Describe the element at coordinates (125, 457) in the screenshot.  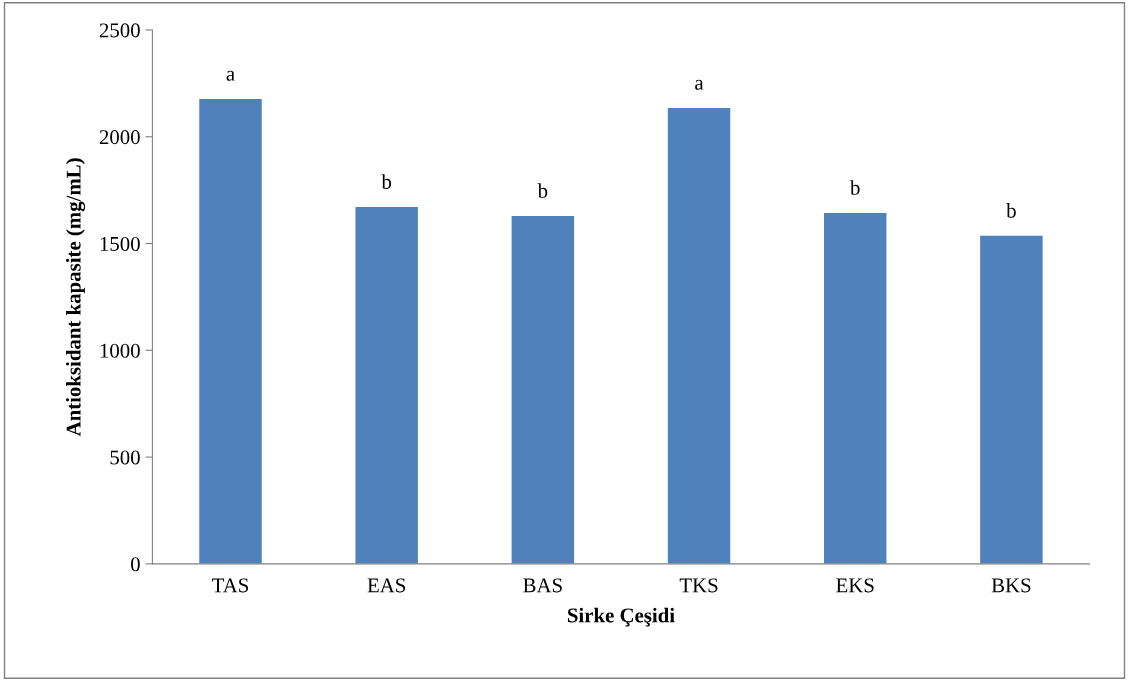
I see `y-tick-label: 500` at that location.